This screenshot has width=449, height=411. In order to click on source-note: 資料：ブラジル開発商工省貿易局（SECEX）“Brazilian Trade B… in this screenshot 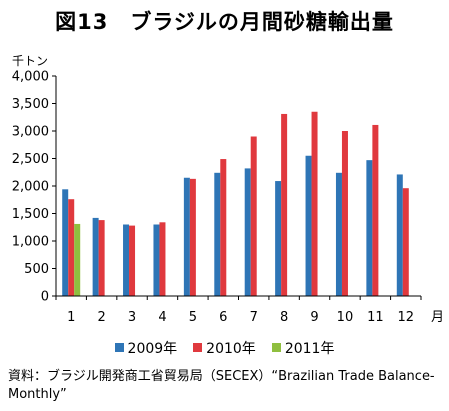, I will do `click(225, 386)`.